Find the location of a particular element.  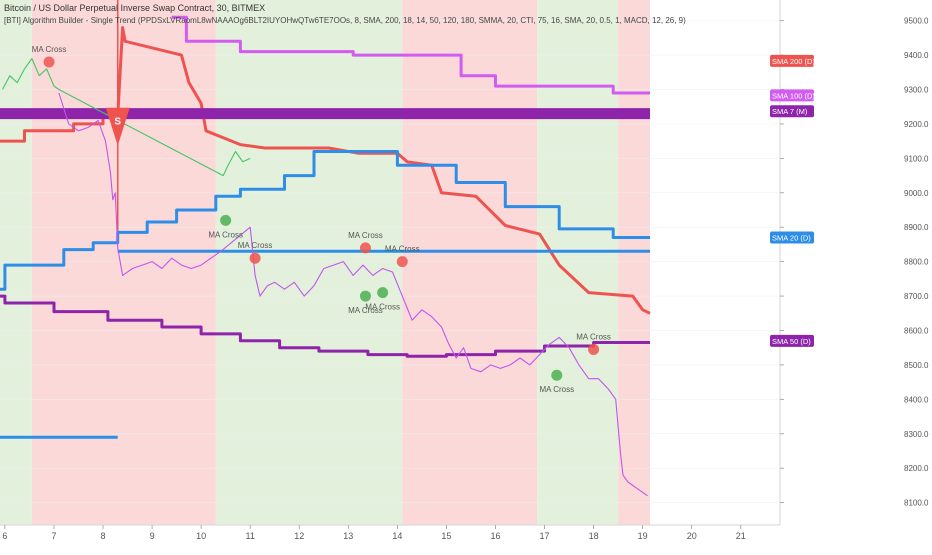

x-tick-label: 9 is located at coordinates (152, 536).